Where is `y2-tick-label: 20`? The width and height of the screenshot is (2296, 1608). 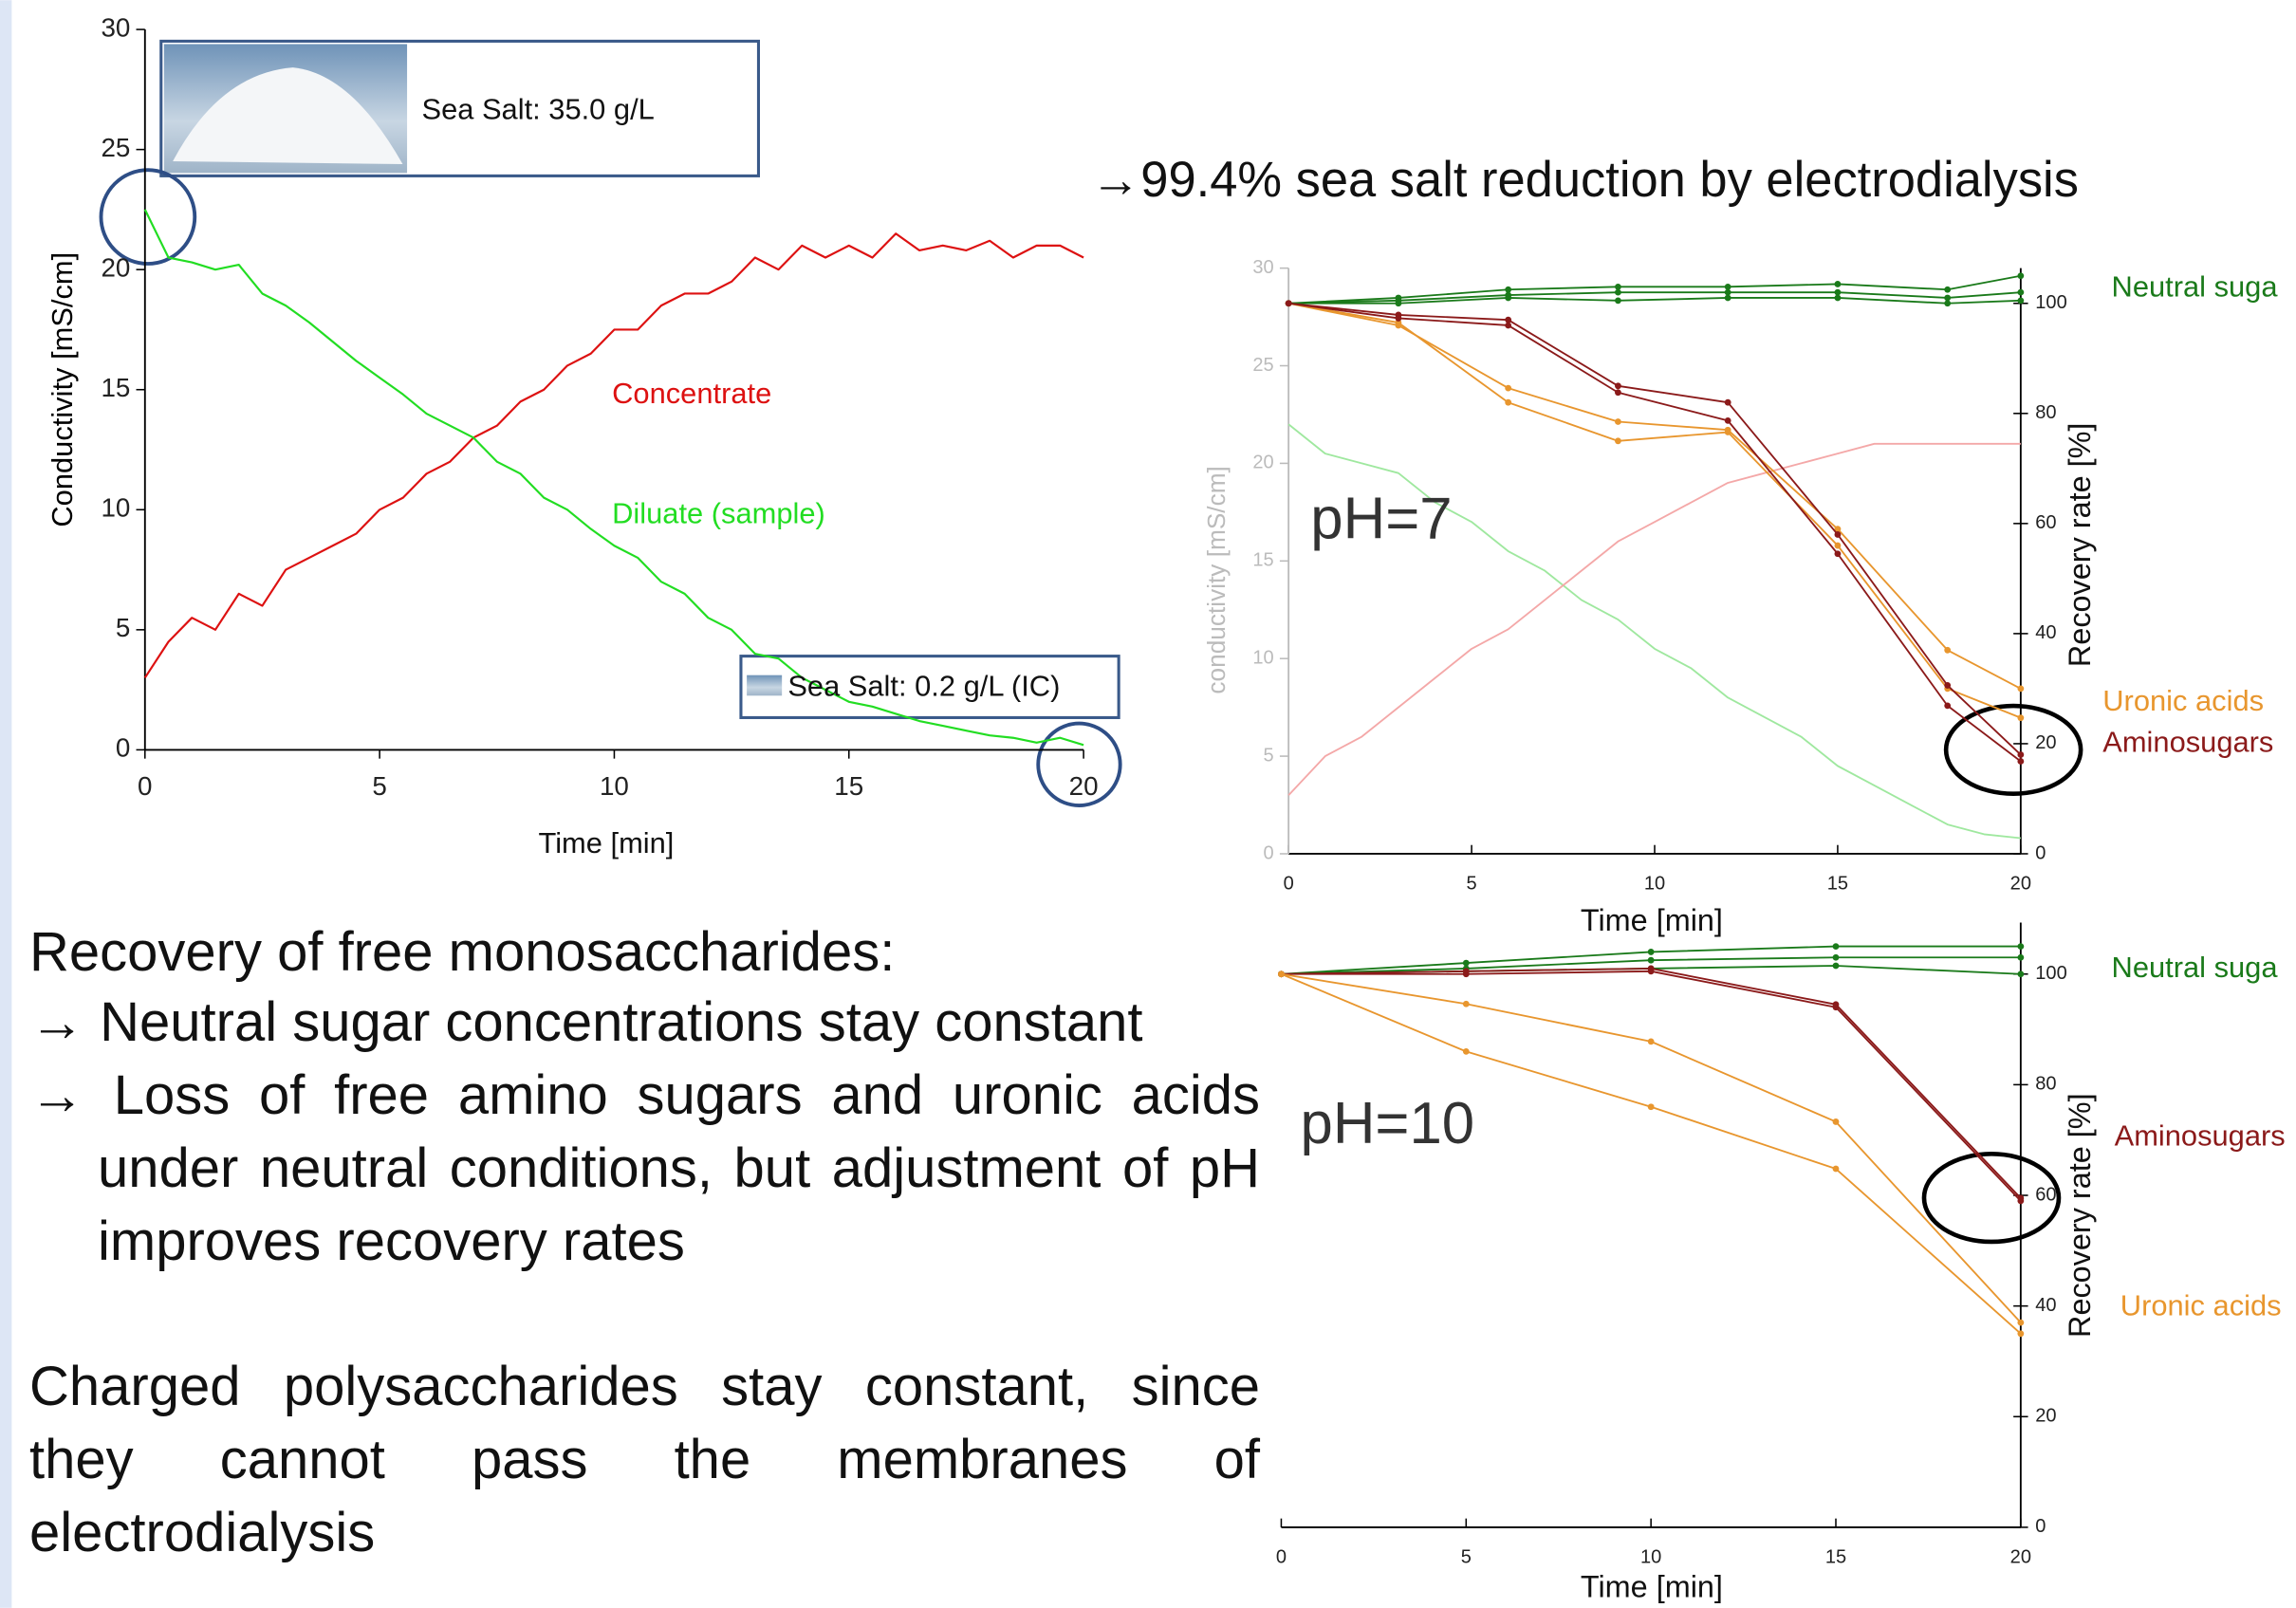
y2-tick-label: 20 is located at coordinates (2045, 743).